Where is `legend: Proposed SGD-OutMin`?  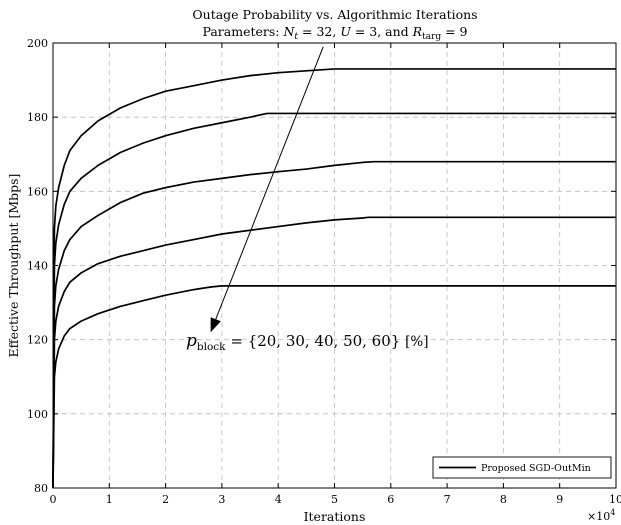
legend: Proposed SGD-OutMin is located at coordinates (522, 467).